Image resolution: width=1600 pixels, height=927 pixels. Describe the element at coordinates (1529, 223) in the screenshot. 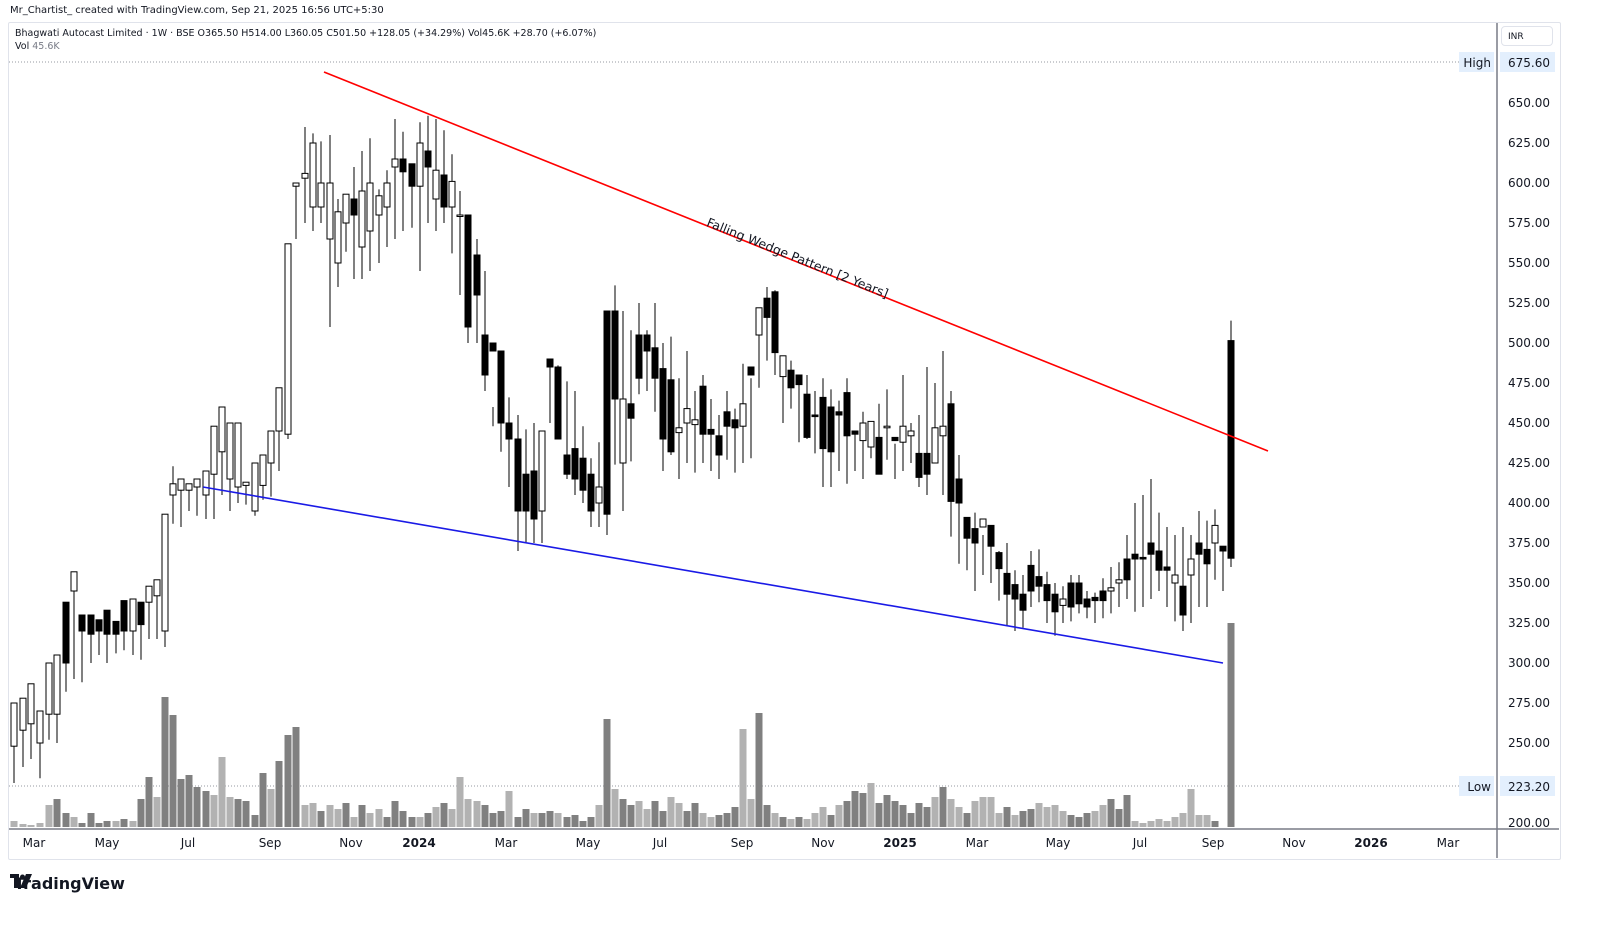

I see `svg-text: 575.00` at that location.